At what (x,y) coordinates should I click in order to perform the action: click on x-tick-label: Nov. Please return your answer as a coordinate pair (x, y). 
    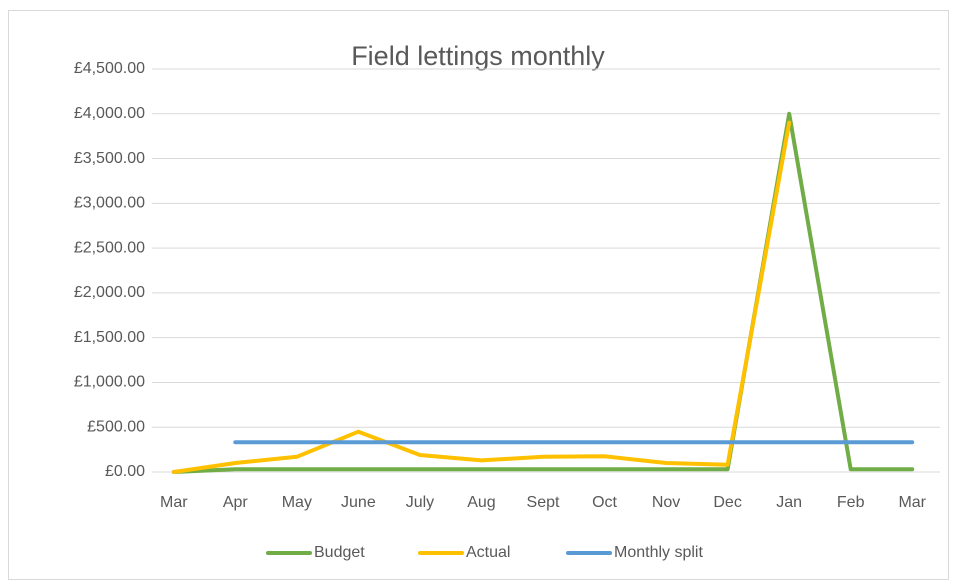
    Looking at the image, I should click on (666, 502).